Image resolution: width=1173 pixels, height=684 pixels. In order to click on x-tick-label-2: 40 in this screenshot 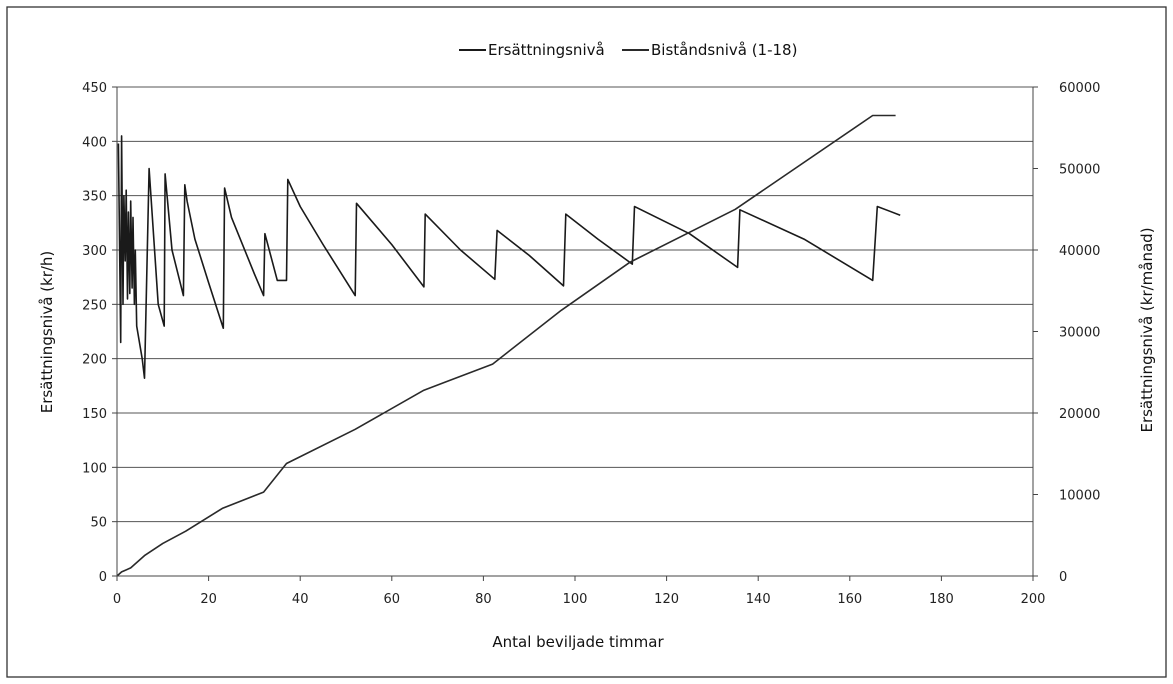, I will do `click(300, 599)`.